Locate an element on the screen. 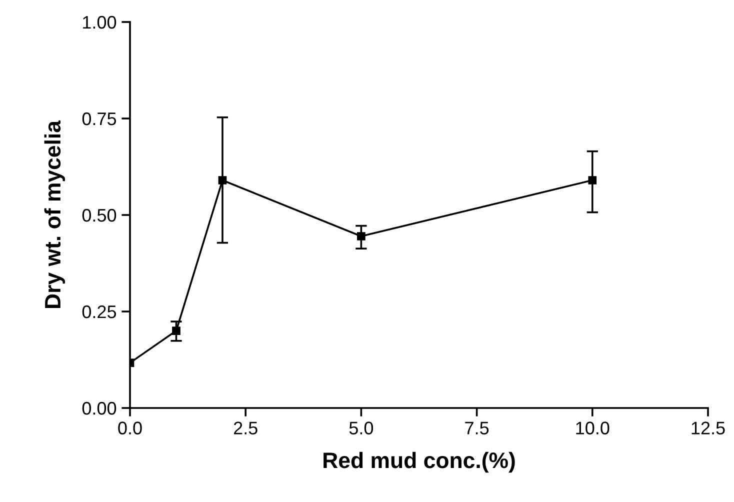 The image size is (734, 502). y-tick-label: 0.25 is located at coordinates (99, 311).